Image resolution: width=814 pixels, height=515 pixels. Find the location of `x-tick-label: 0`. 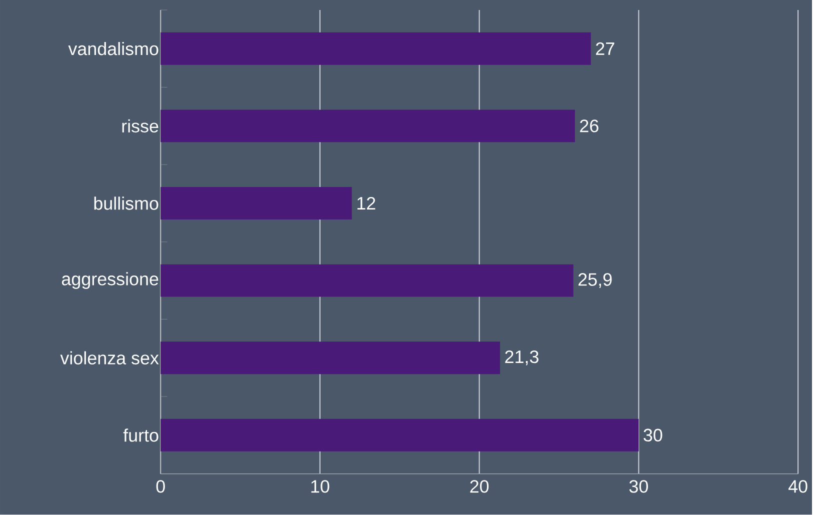

x-tick-label: 0 is located at coordinates (160, 486).